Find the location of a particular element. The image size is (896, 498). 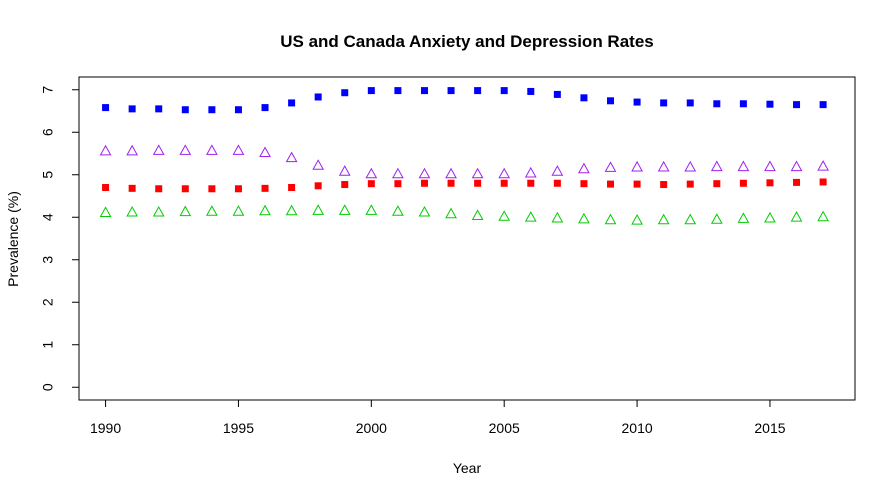

y-tick-label: 0 is located at coordinates (48, 387).